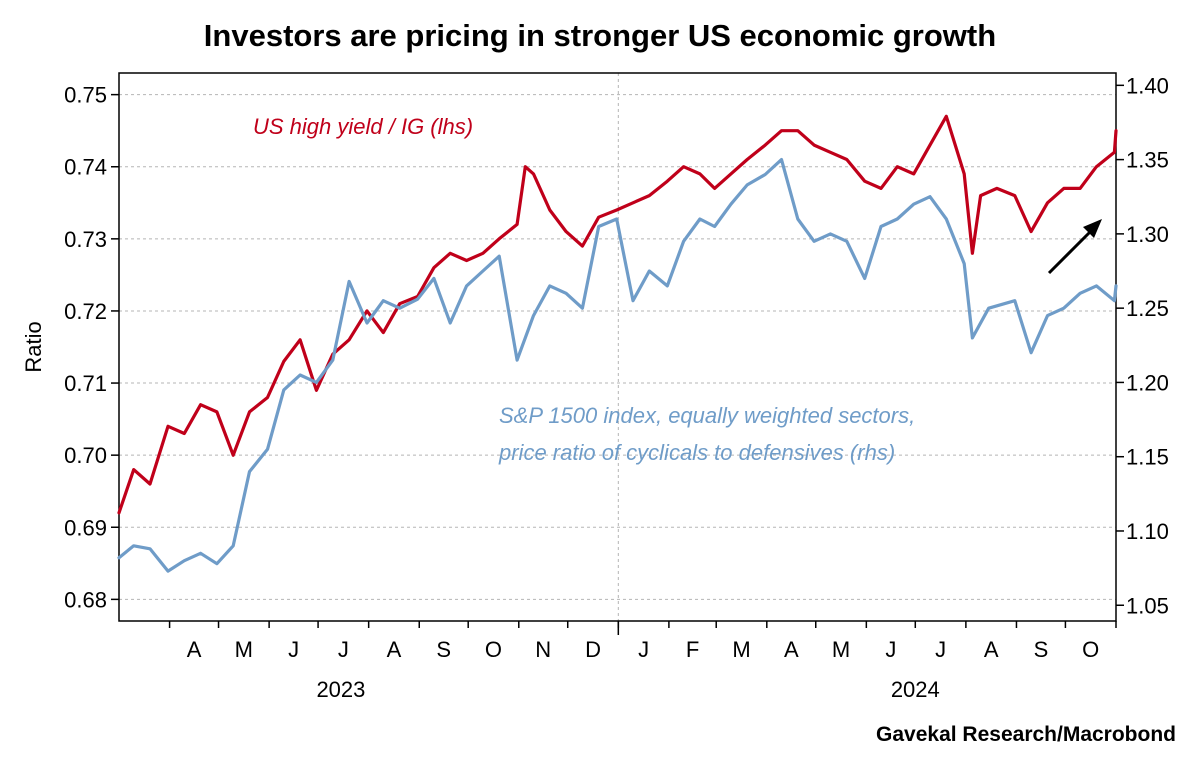 The width and height of the screenshot is (1199, 779). What do you see at coordinates (1074, 247) in the screenshot?
I see `up-arrow-icon` at bounding box center [1074, 247].